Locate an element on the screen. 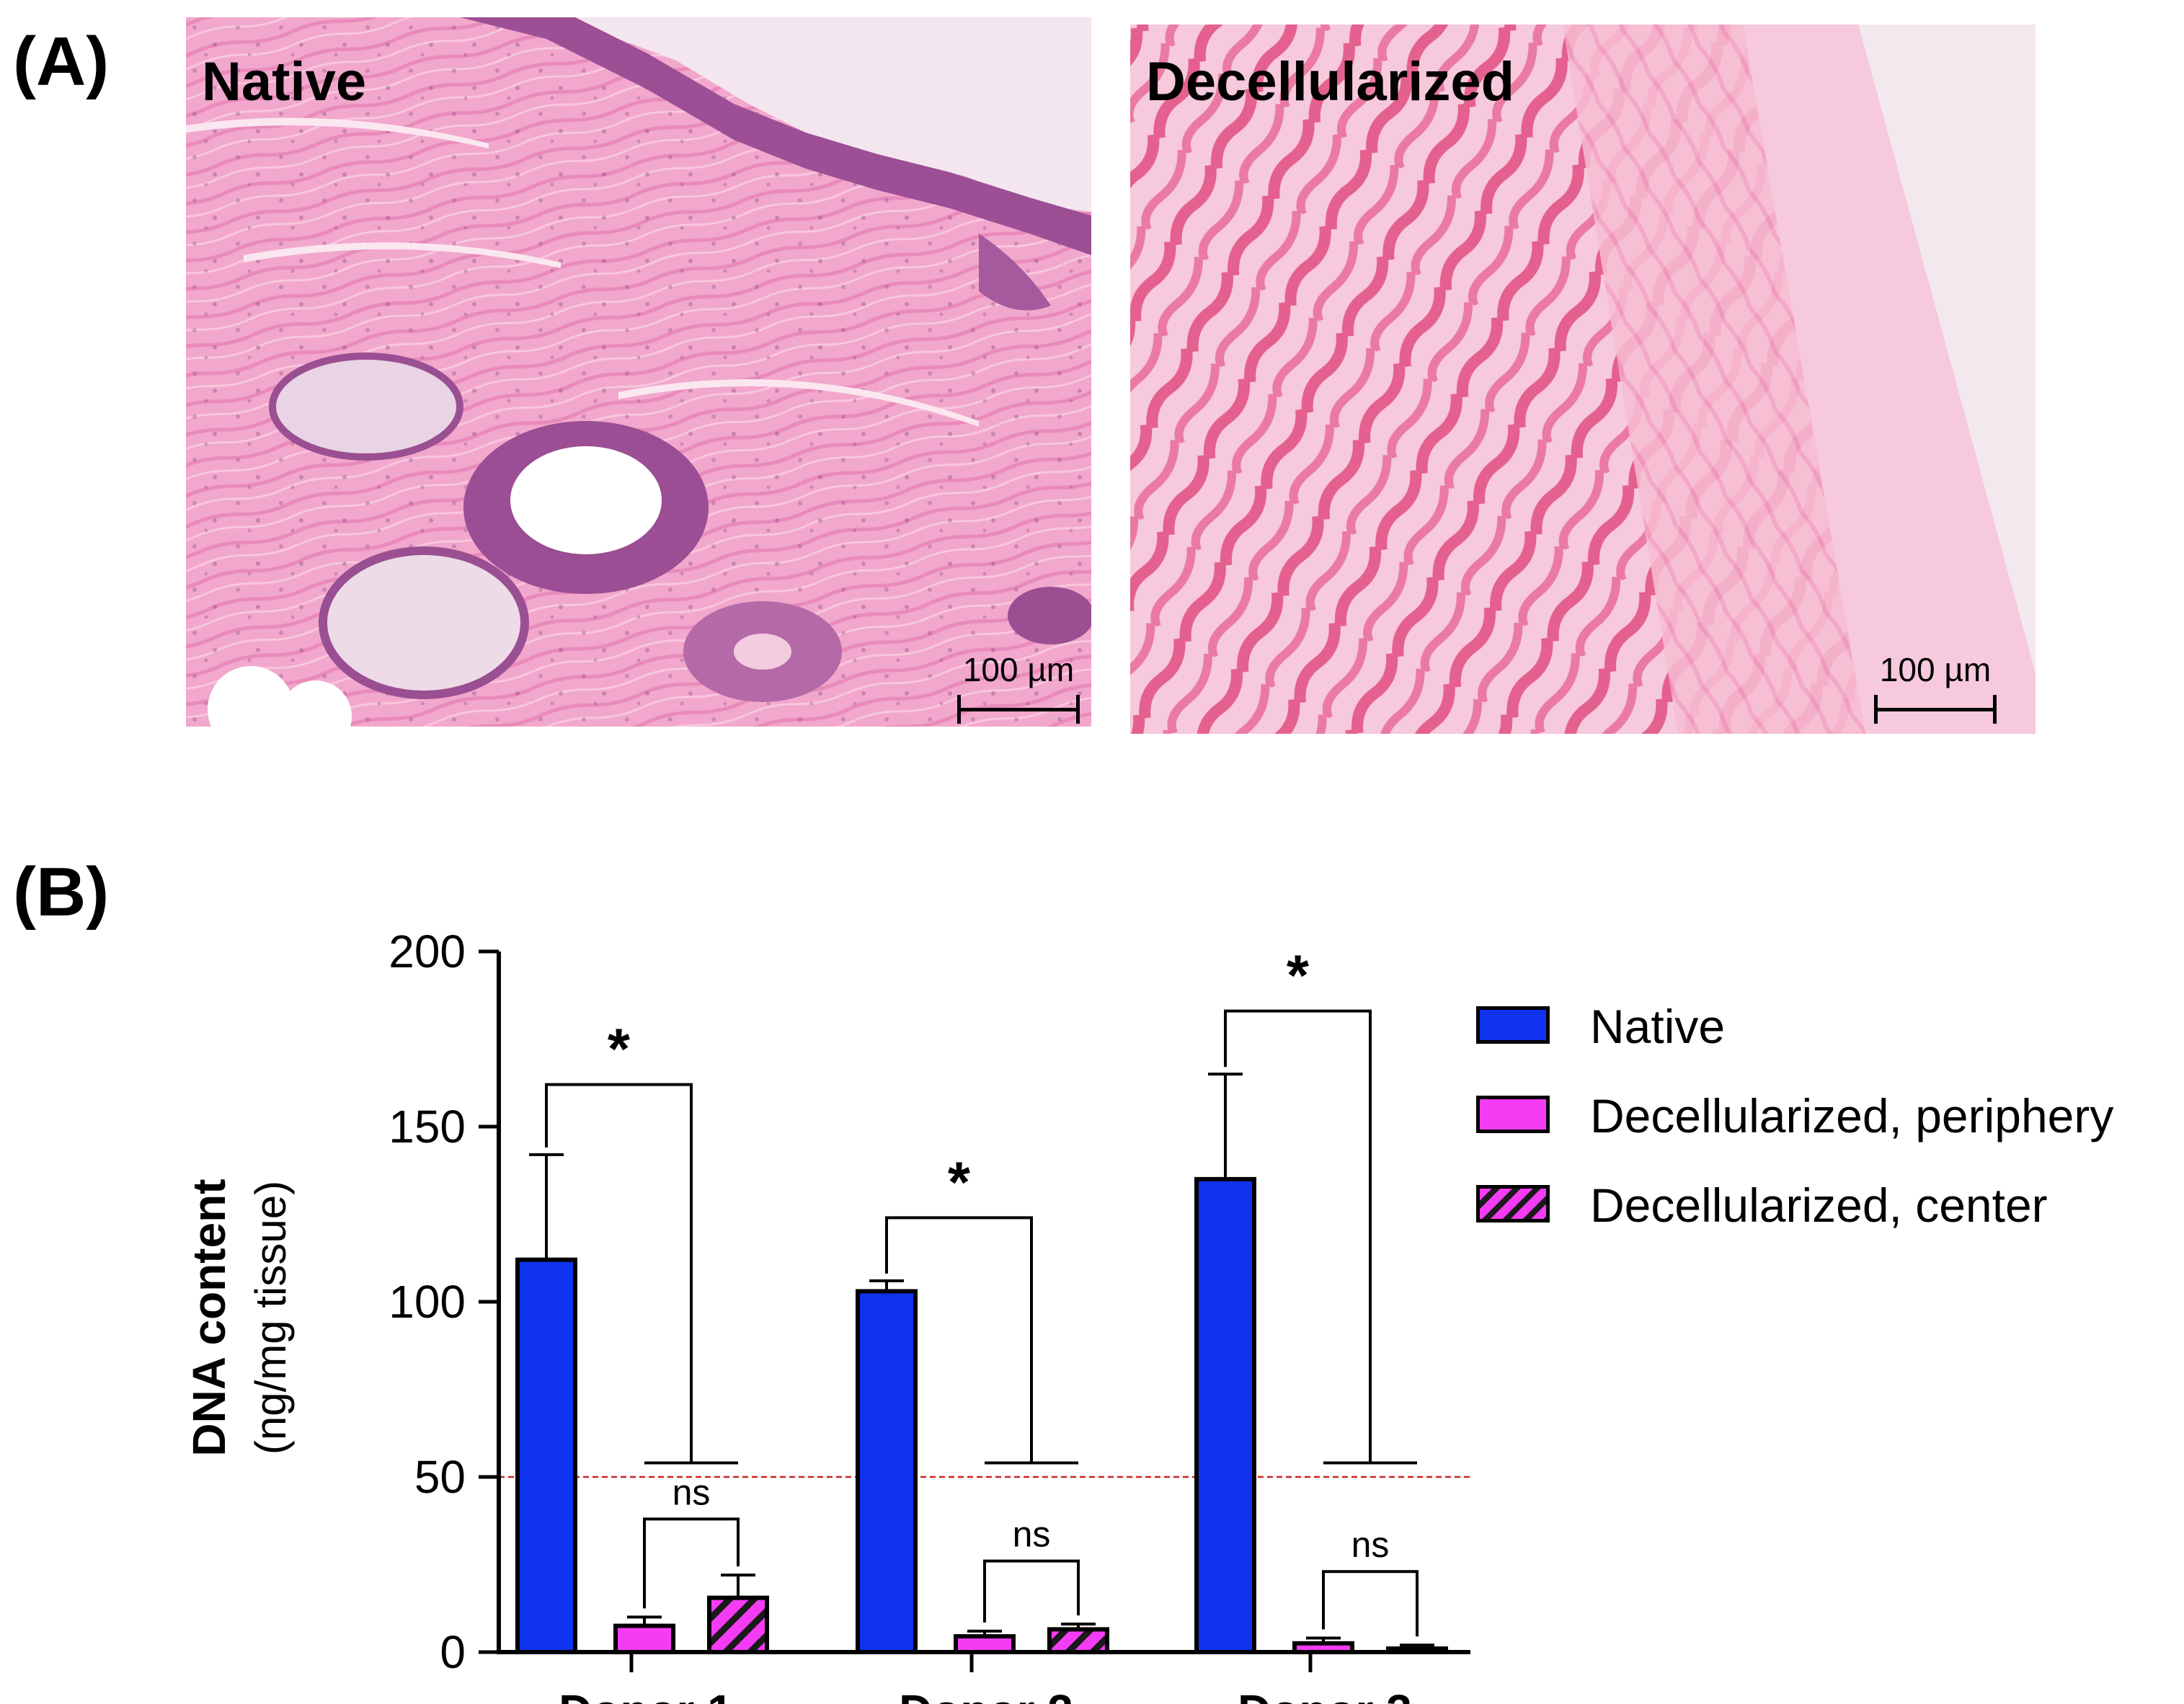 The width and height of the screenshot is (2184, 1704). y-tick-label-1: 50 is located at coordinates (440, 1477).